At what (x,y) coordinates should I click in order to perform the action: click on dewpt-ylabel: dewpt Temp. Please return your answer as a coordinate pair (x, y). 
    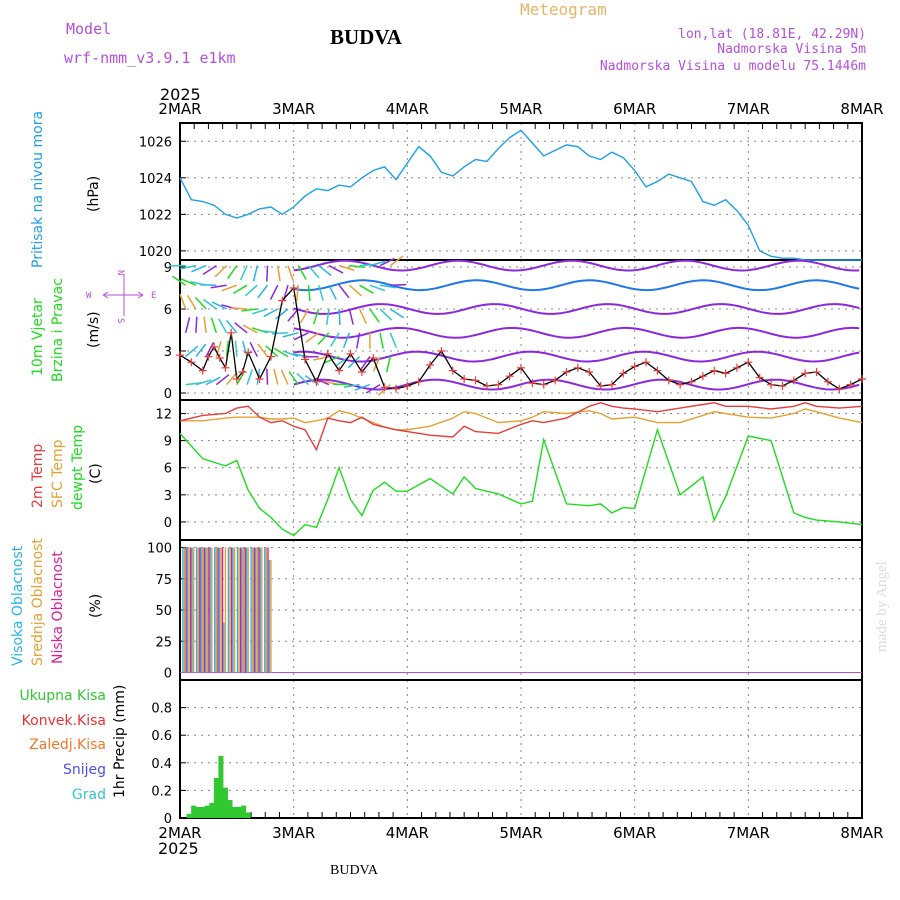
    Looking at the image, I should click on (78, 467).